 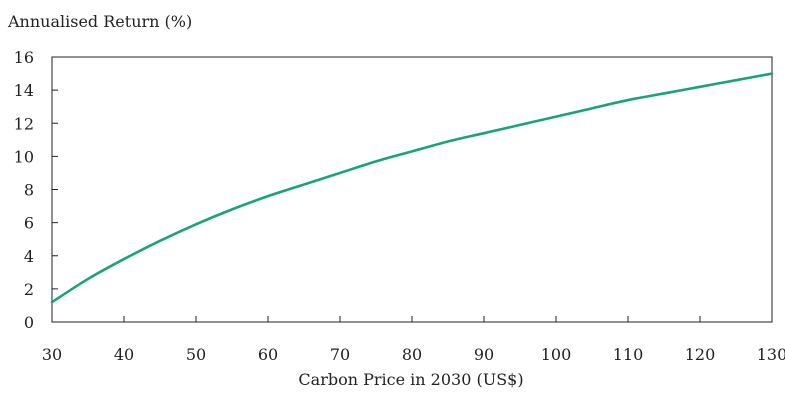 What do you see at coordinates (52, 354) in the screenshot?
I see `x-tick-label: 30` at bounding box center [52, 354].